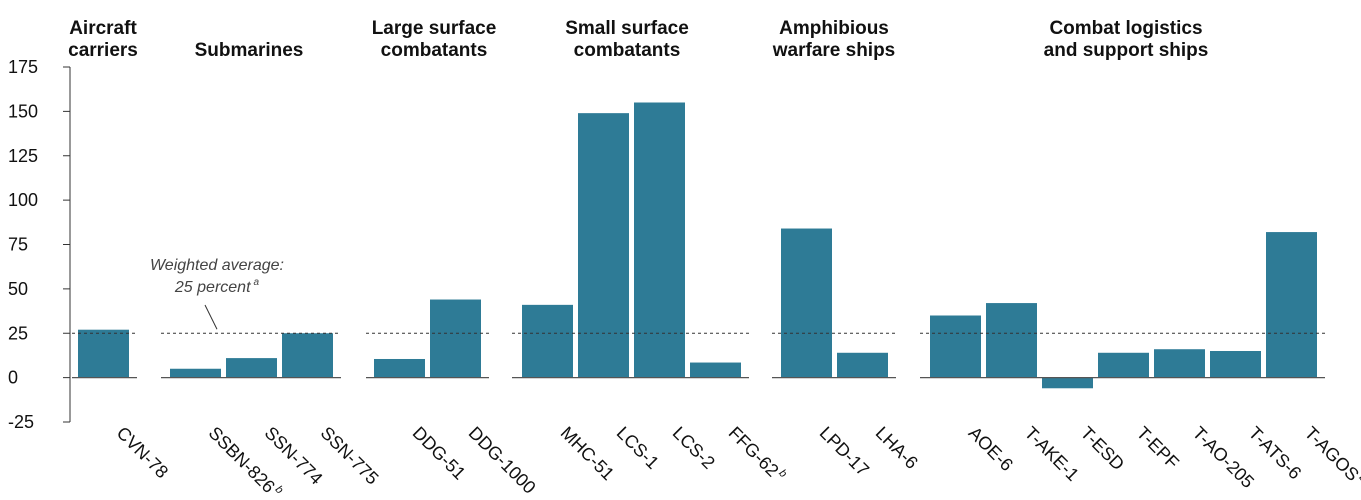 The height and width of the screenshot is (500, 1361). Describe the element at coordinates (249, 50) in the screenshot. I see `group-title: Submarines` at that location.